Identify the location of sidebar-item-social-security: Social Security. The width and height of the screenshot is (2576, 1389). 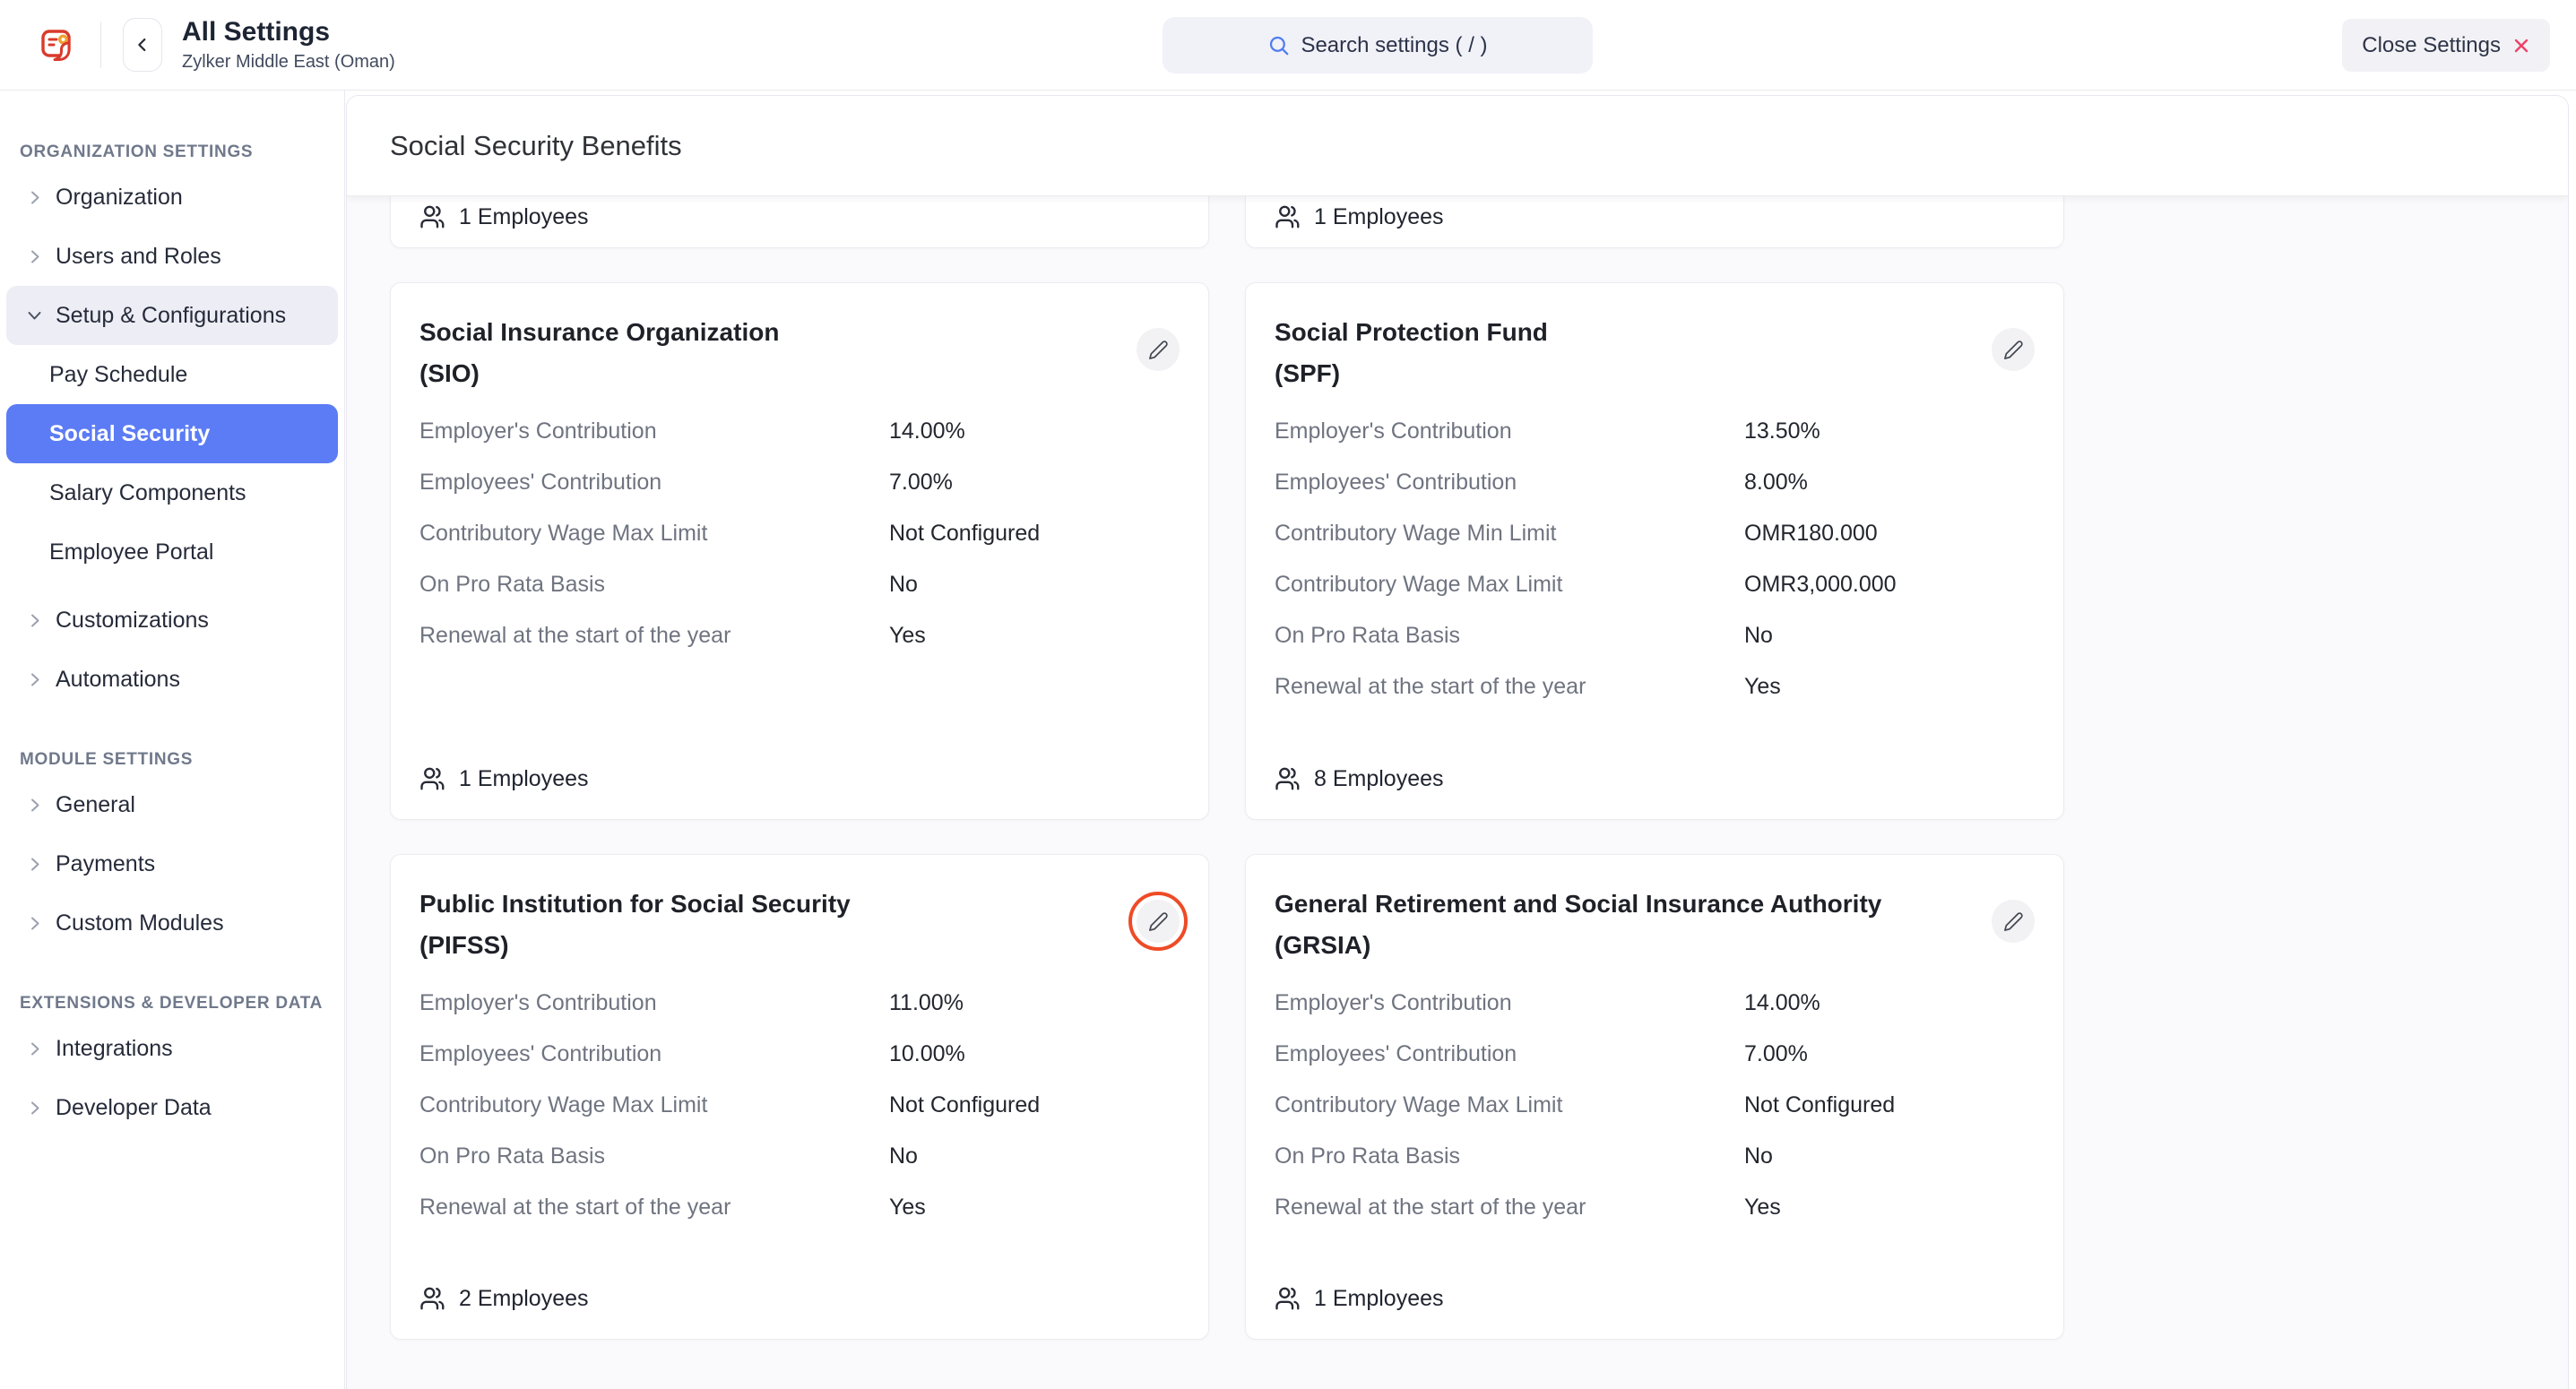
(172, 434).